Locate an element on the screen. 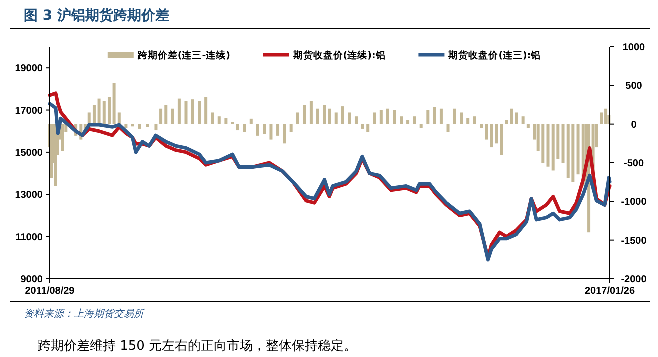  y-tick-label: 15000 is located at coordinates (29, 153).